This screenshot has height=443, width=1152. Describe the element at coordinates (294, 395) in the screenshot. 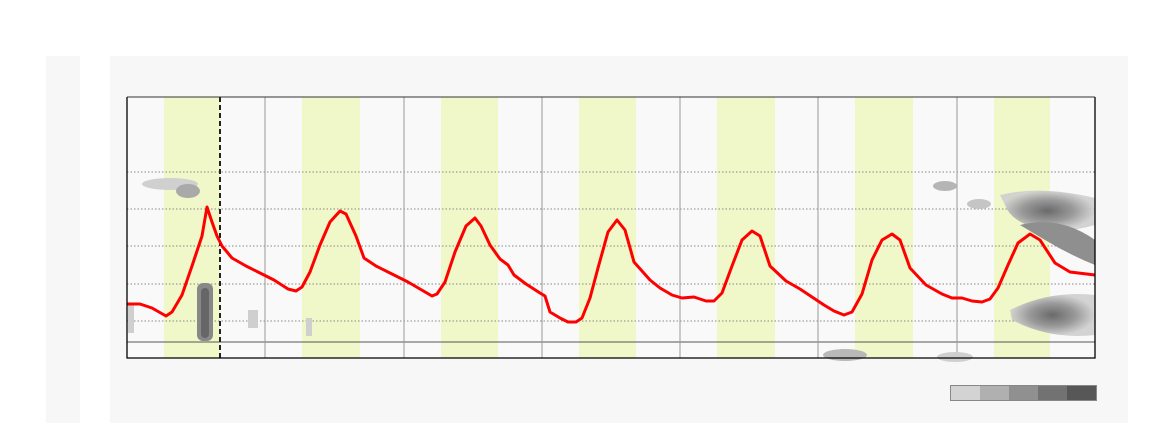

I see `legend-showers-swatch` at that location.